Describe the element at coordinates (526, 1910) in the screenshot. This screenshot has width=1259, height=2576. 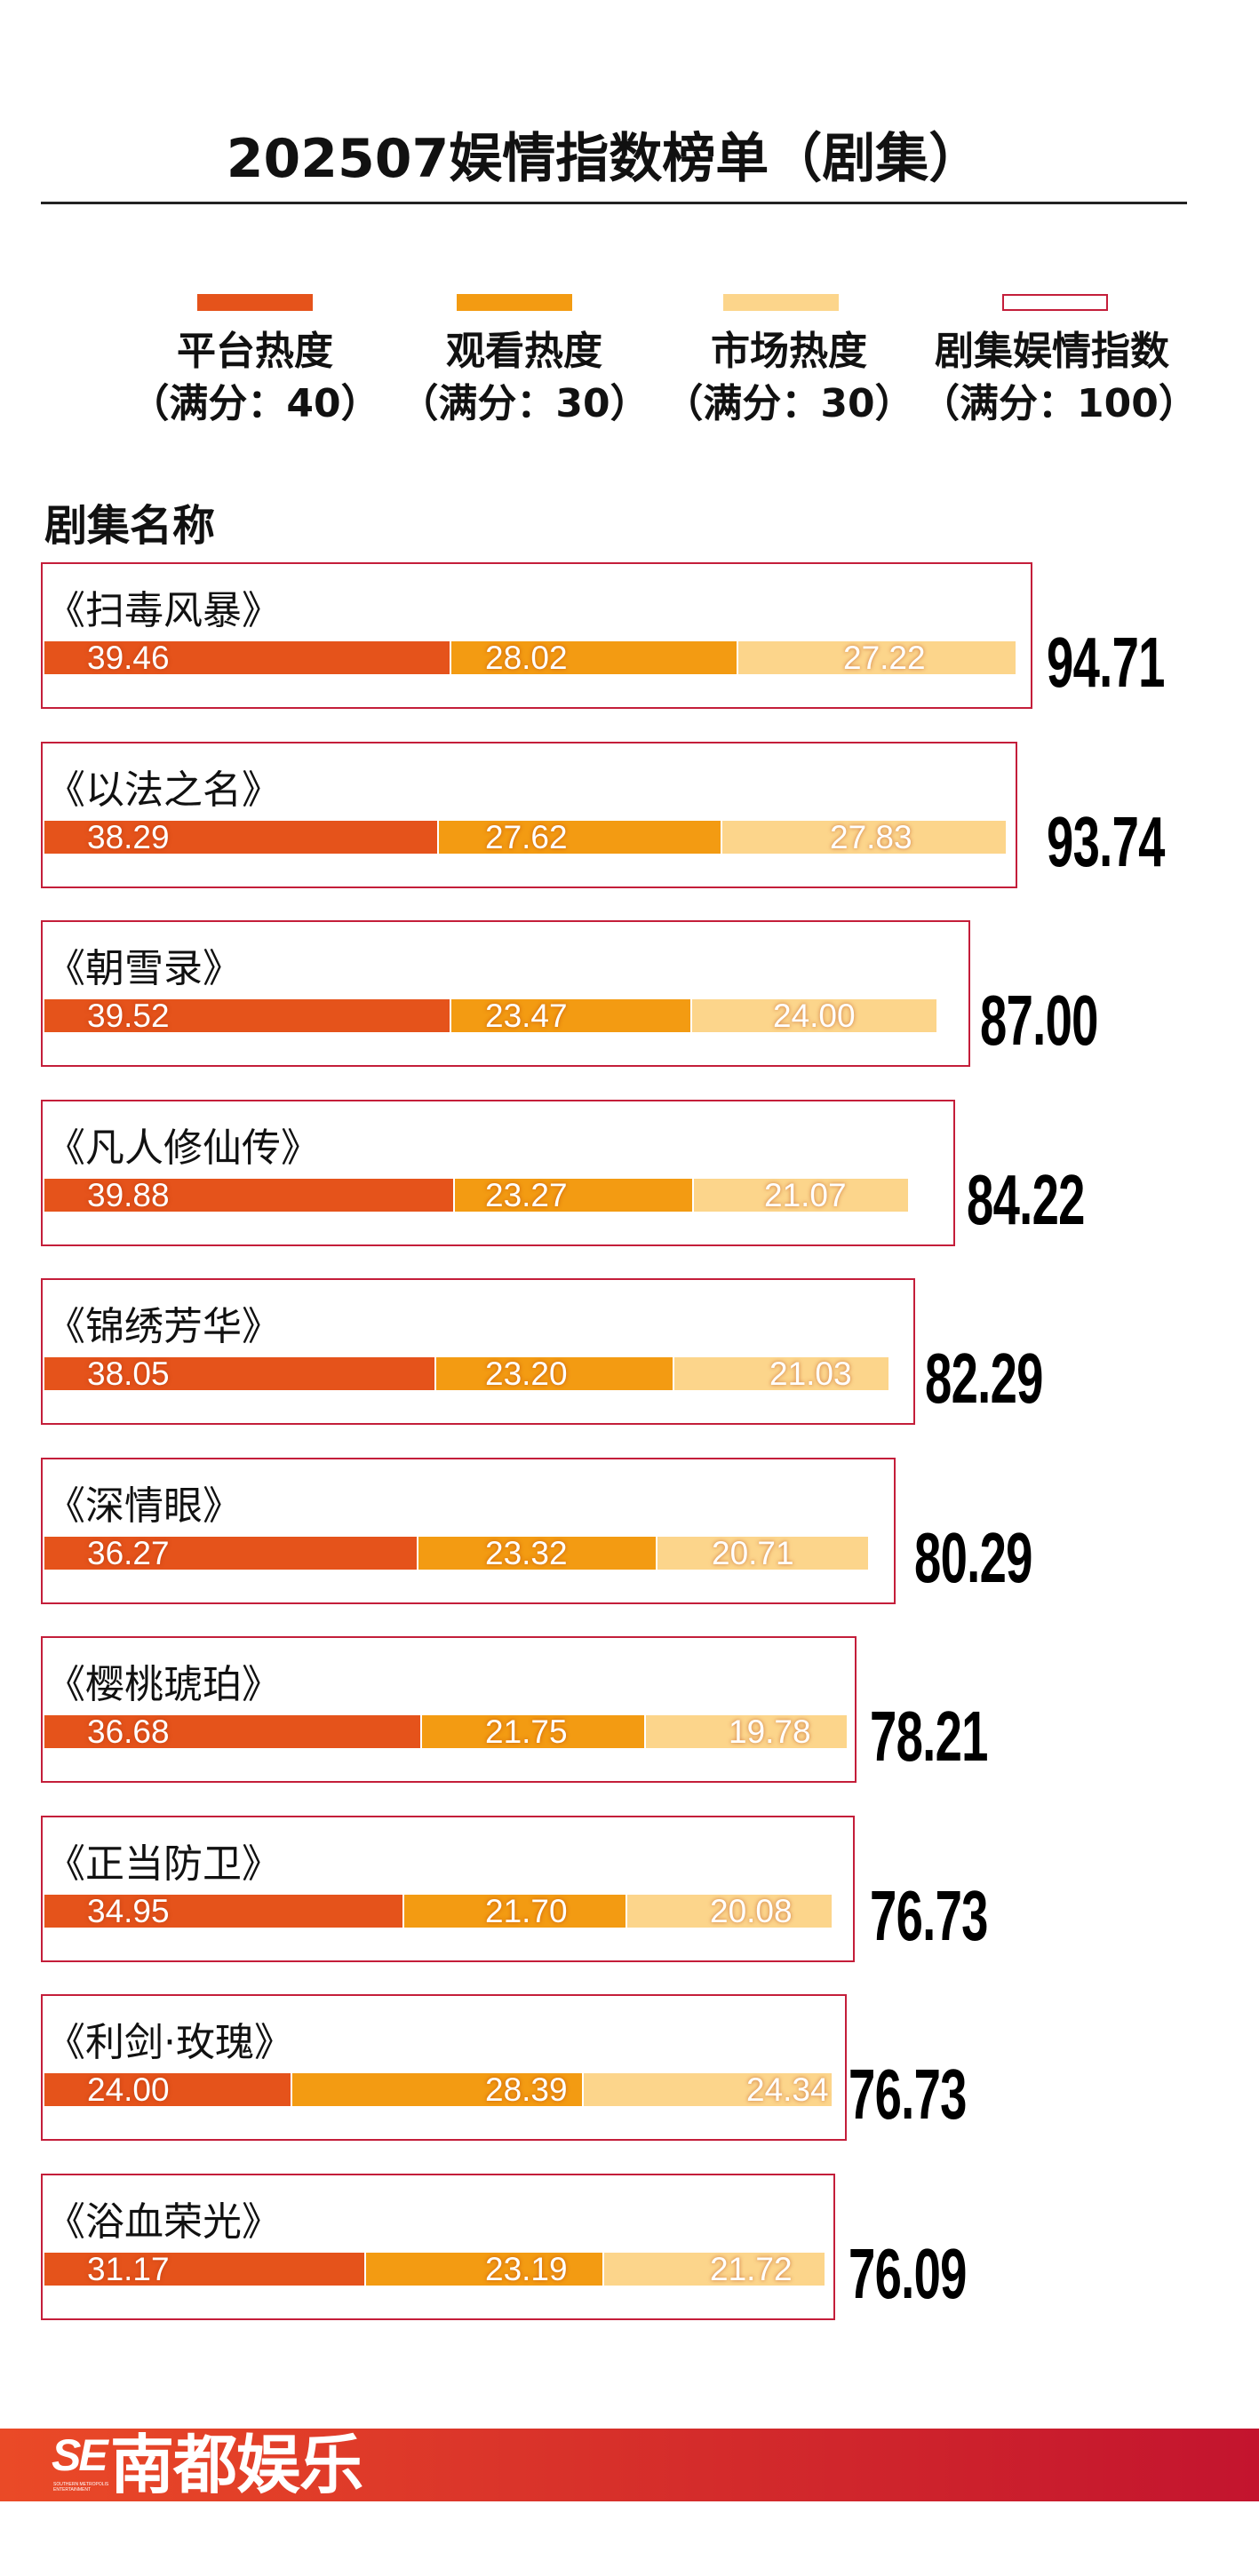
I see `bar-value-label-viewing: 21.70` at that location.